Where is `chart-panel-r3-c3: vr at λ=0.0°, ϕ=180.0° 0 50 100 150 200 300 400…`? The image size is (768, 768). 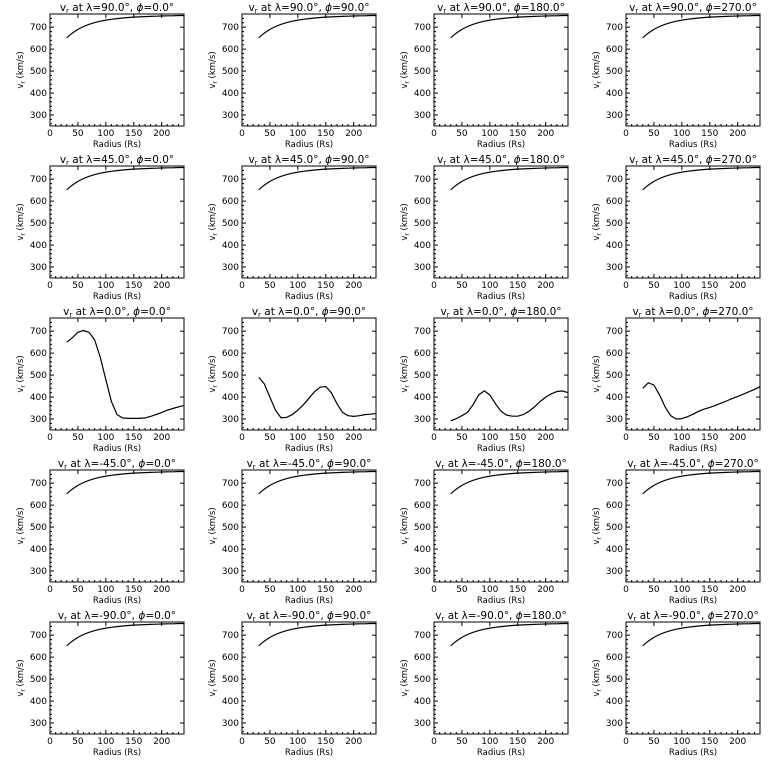
chart-panel-r3-c3: vr at λ=0.0°, ϕ=180.0° 0 50 100 150 200 300 400… is located at coordinates (484, 380).